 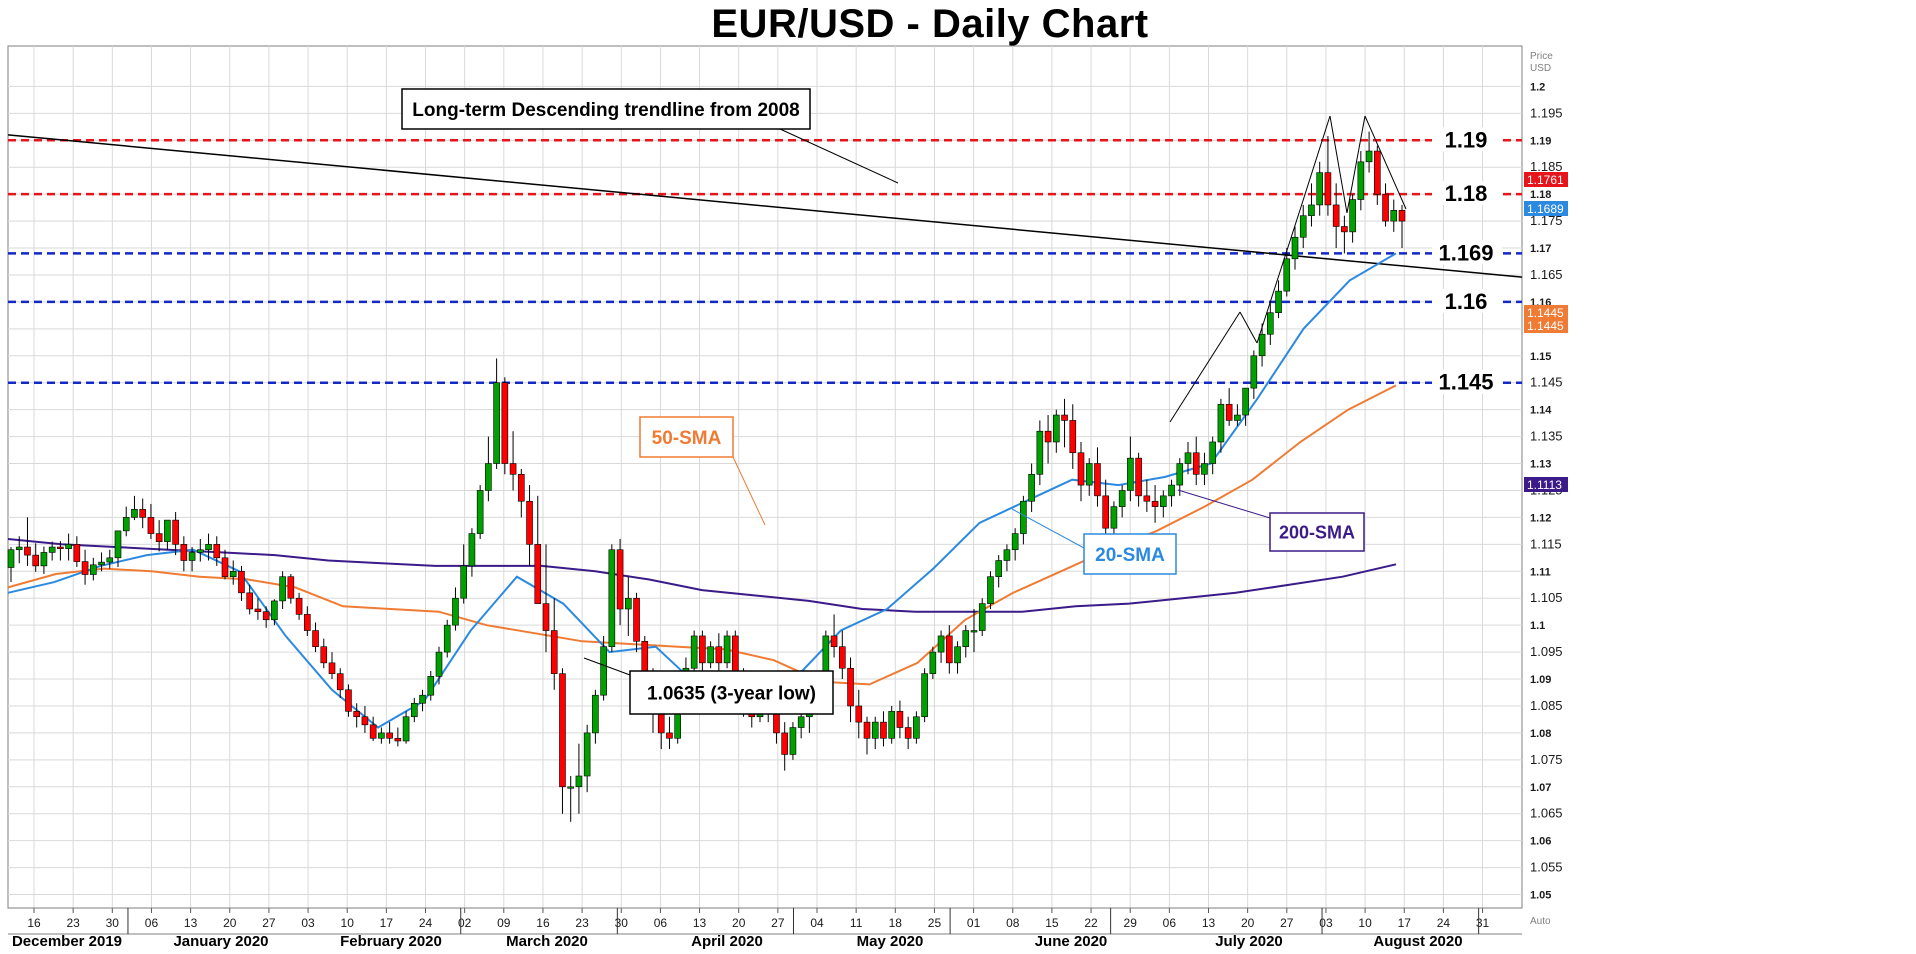 I want to click on month-label: December 2019, so click(x=67, y=941).